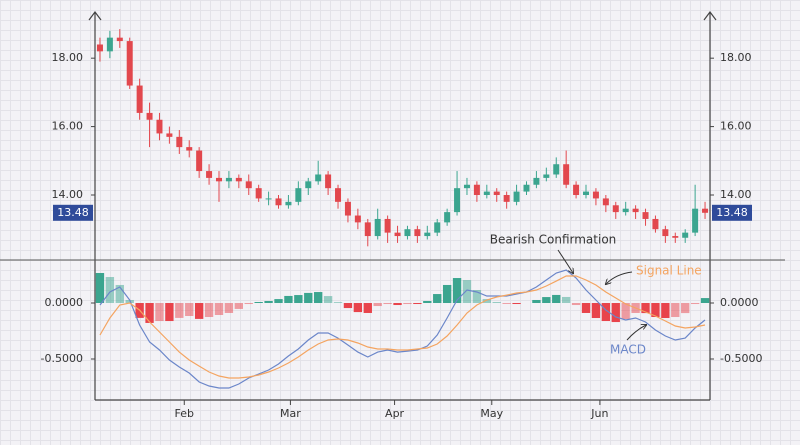  I want to click on last-price-box, so click(73, 212).